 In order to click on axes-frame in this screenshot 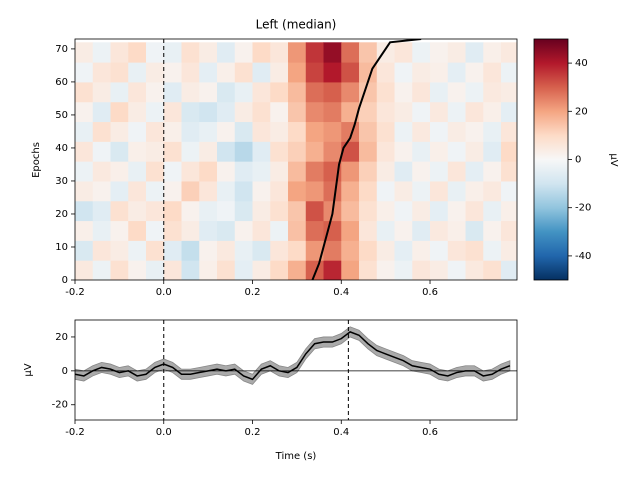, I will do `click(296, 370)`.